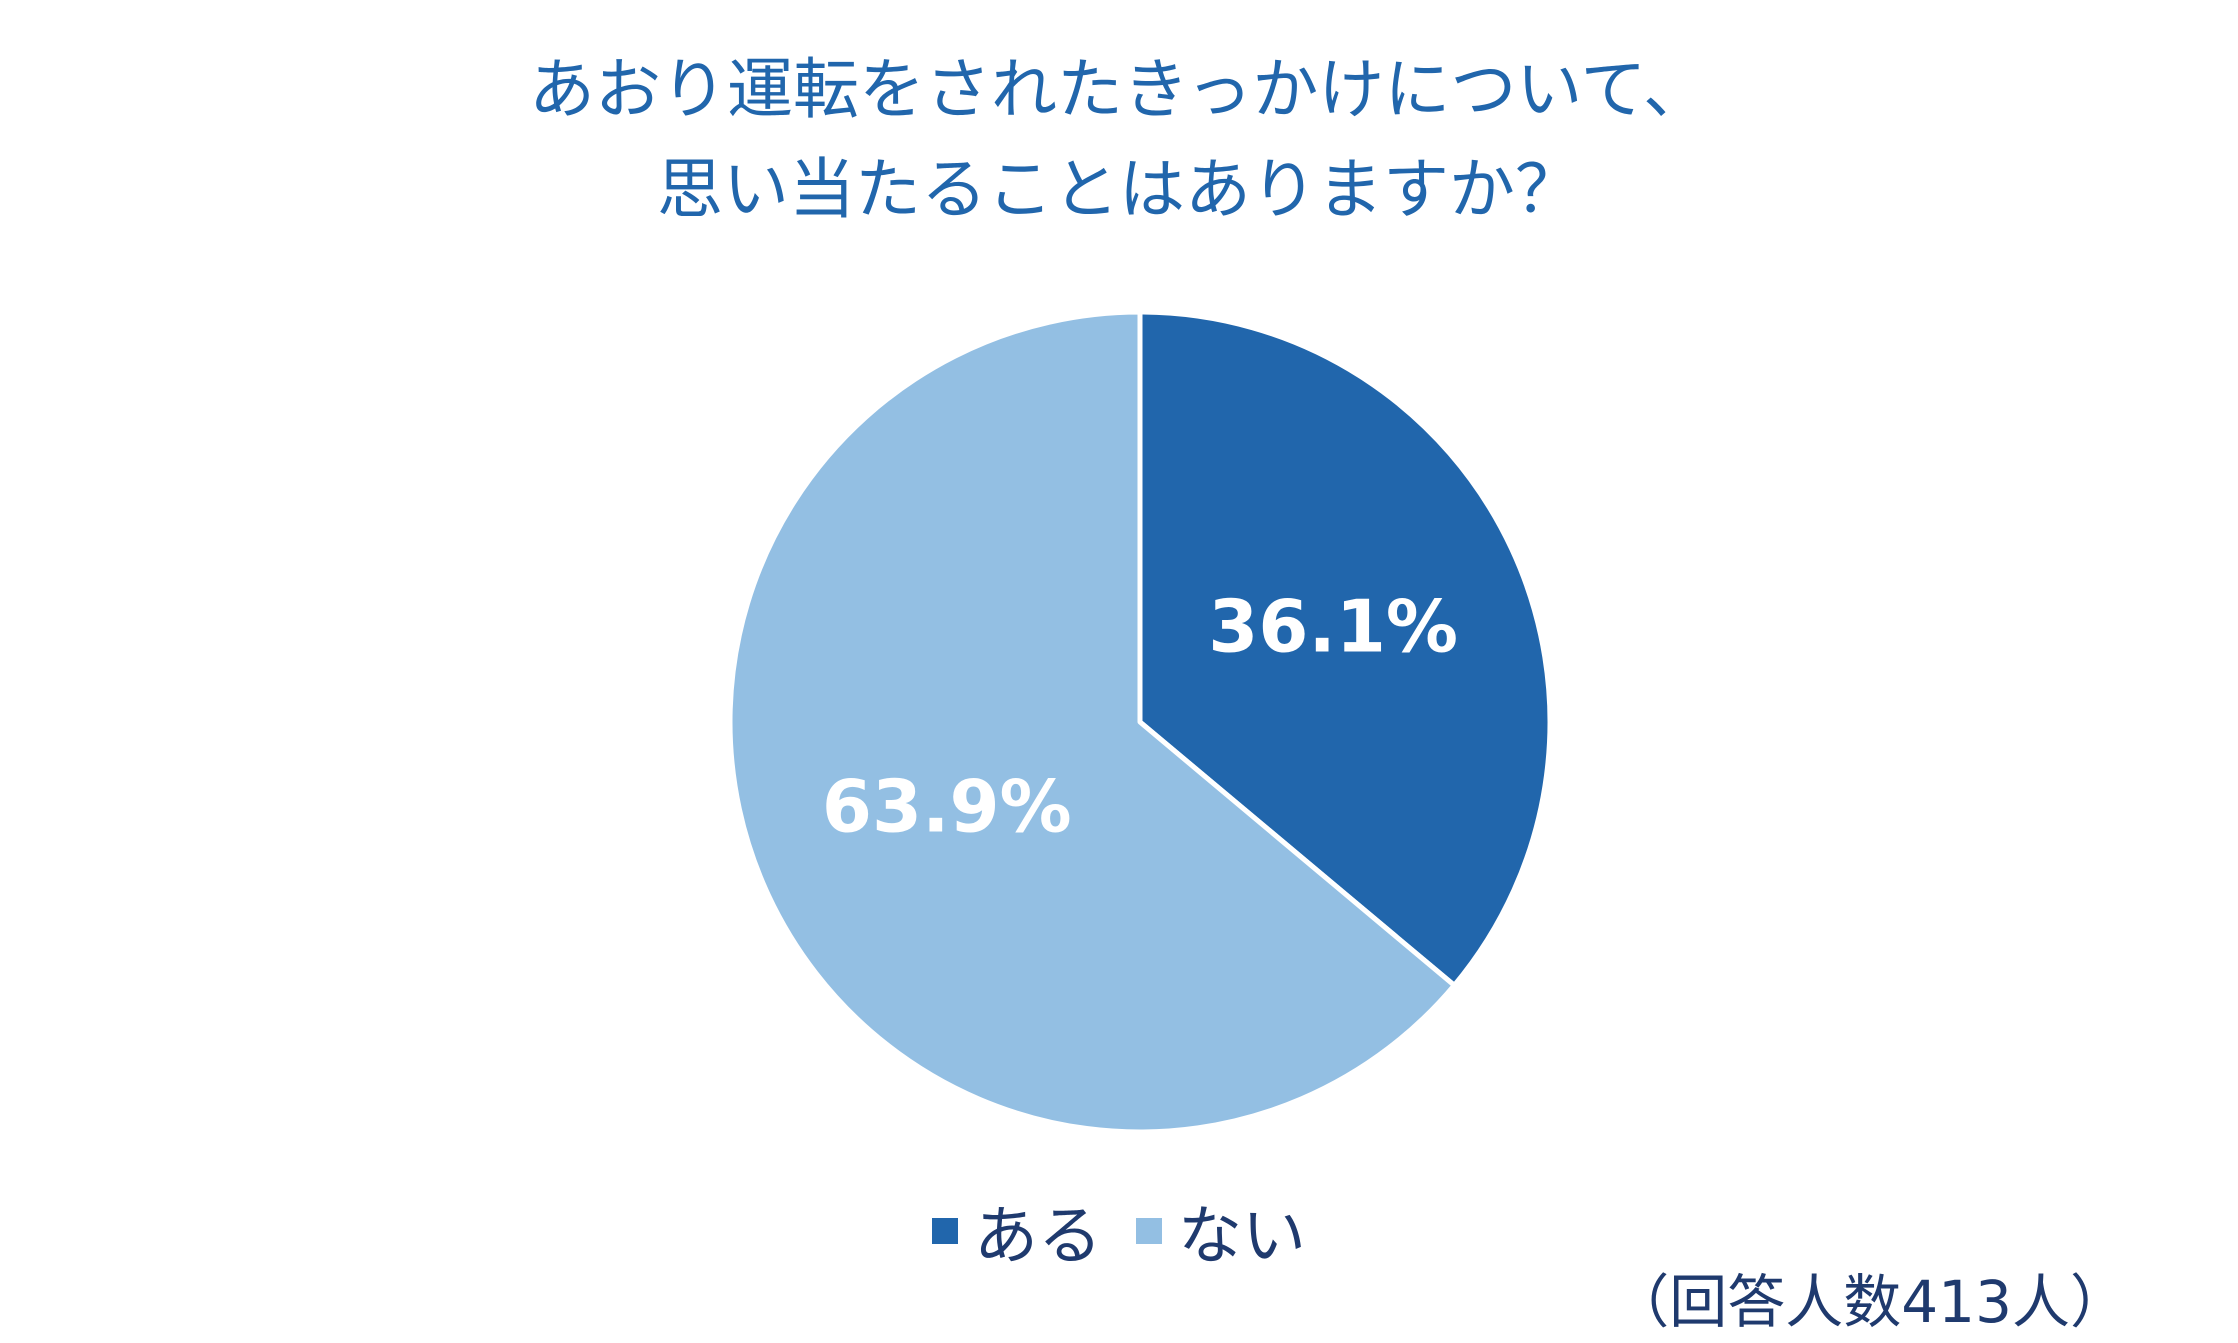 The image size is (2238, 1343). Describe the element at coordinates (1869, 1302) in the screenshot. I see `respondent-count-note: （回答人数413人）` at that location.